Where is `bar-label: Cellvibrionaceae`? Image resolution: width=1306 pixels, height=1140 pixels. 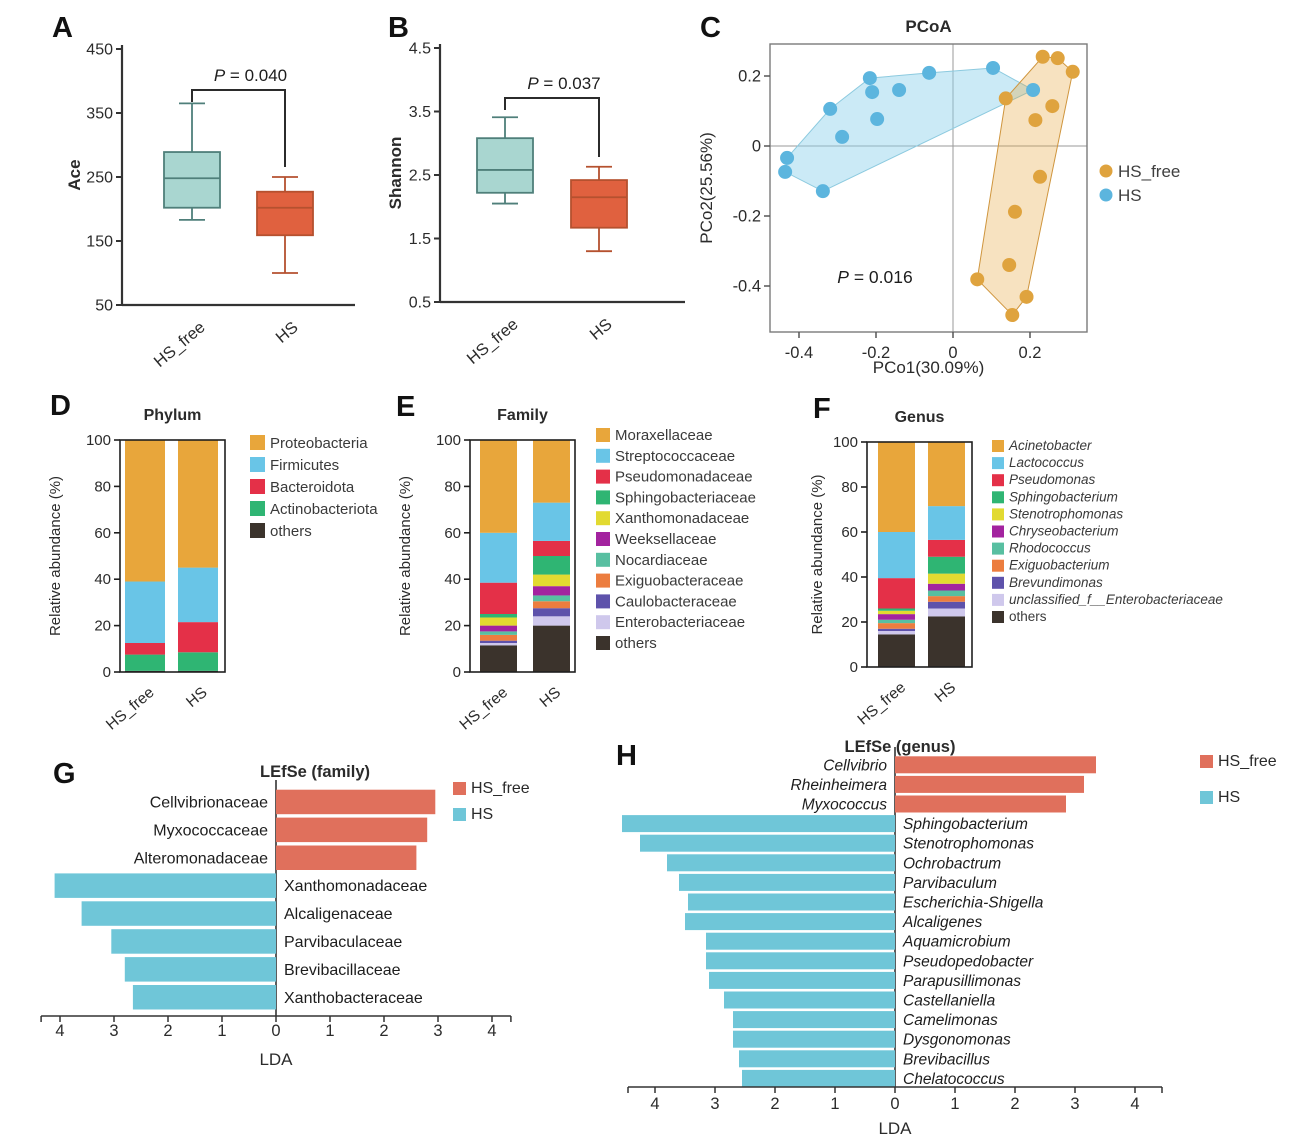 bar-label: Cellvibrionaceae is located at coordinates (209, 802).